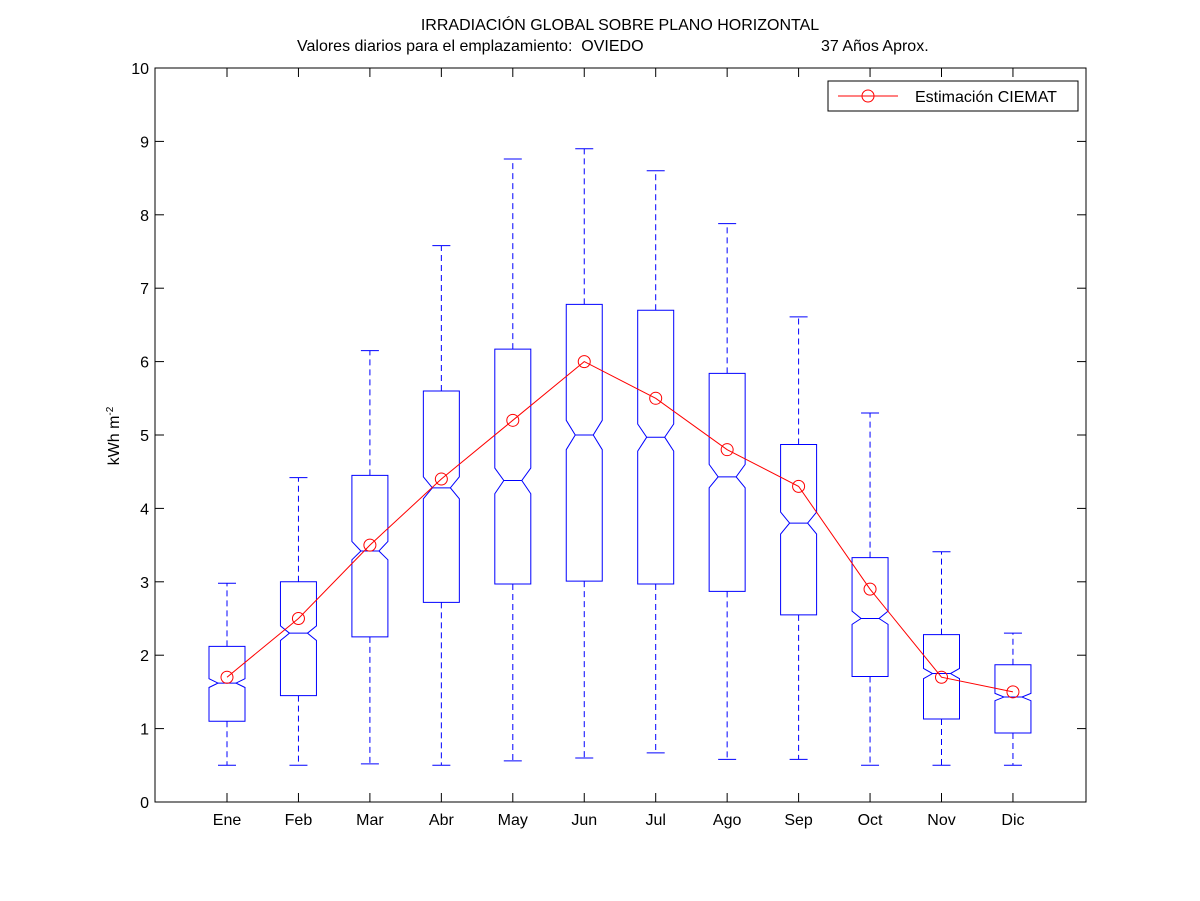  Describe the element at coordinates (875, 46) in the screenshot. I see `chart-subtitle-years: 37 Años Aprox.` at that location.